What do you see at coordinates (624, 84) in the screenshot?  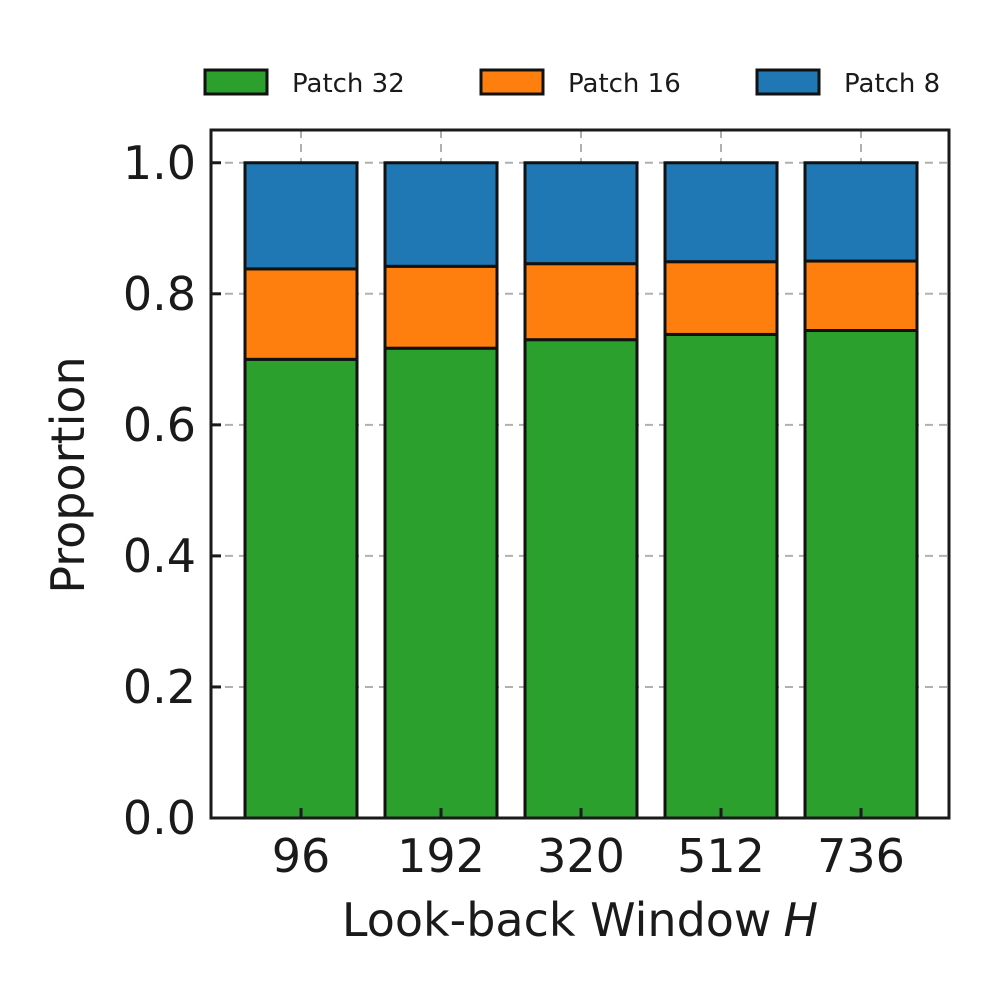 I see `legend-label-patch-16: Patch 16` at bounding box center [624, 84].